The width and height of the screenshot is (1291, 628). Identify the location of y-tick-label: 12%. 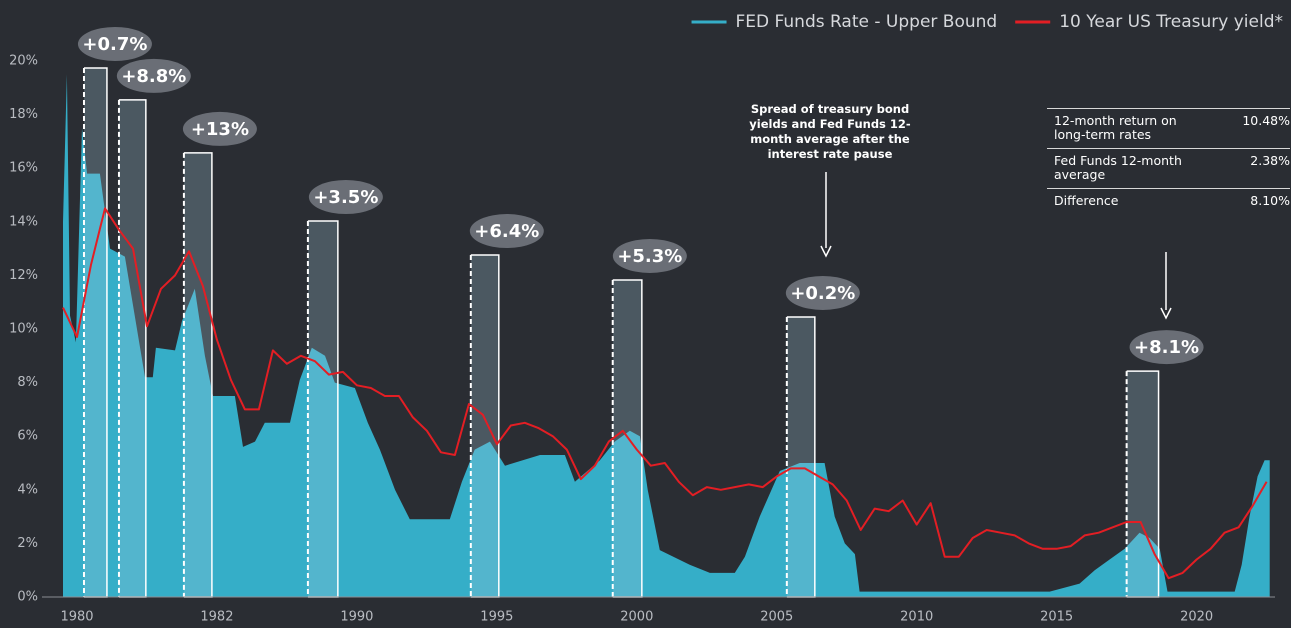
(23, 275).